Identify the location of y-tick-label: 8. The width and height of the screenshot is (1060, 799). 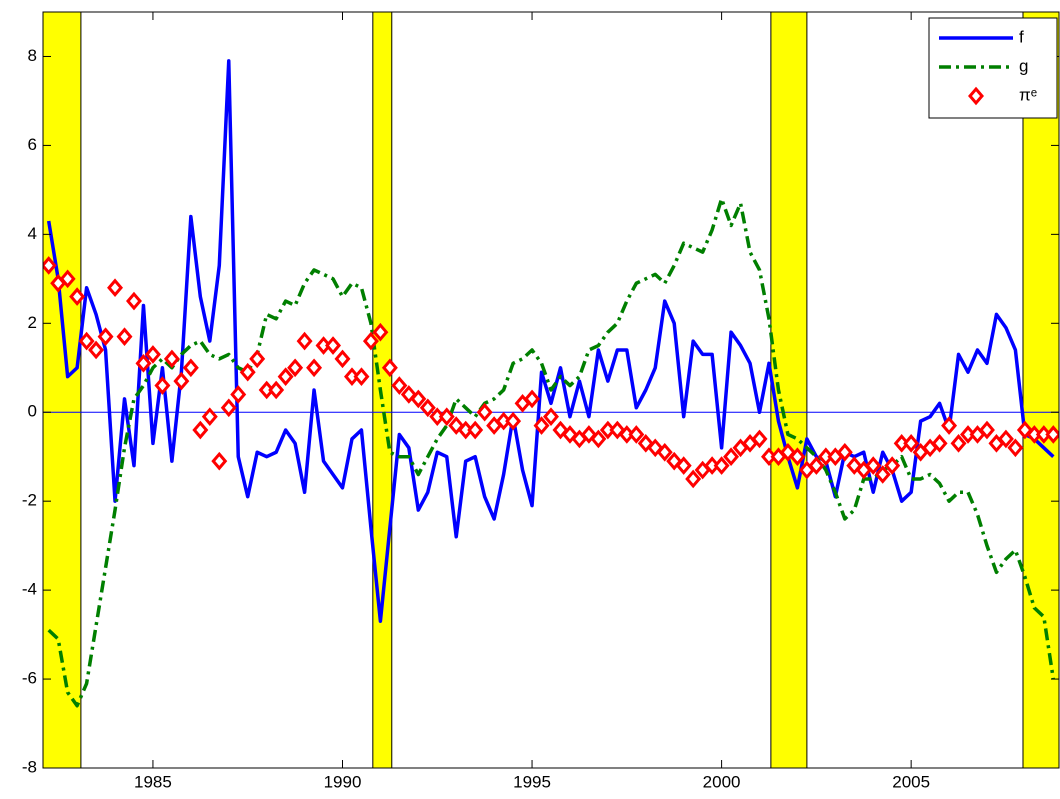
(32, 55).